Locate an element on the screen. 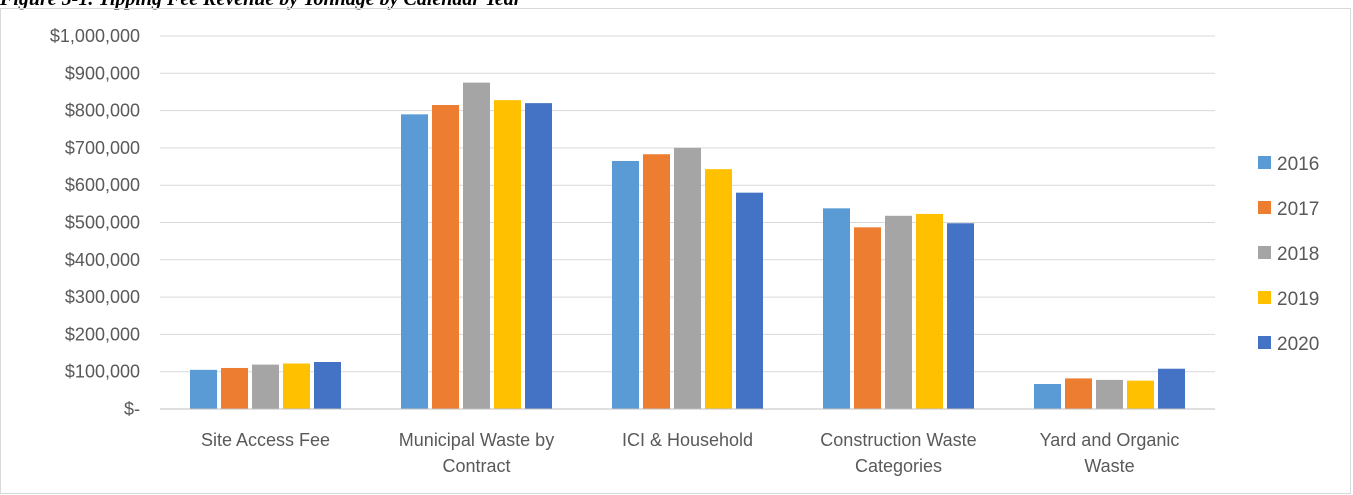  x-category-label: Waste is located at coordinates (1109, 466).